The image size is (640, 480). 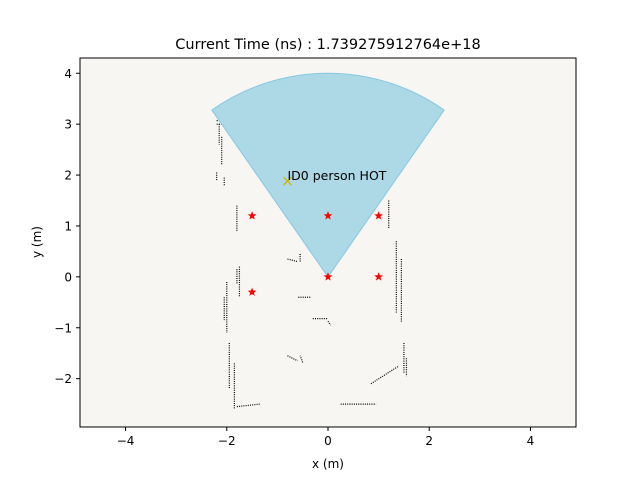 I want to click on y-axis: −2 −1 0 1 2 3 4, so click(x=67, y=226).